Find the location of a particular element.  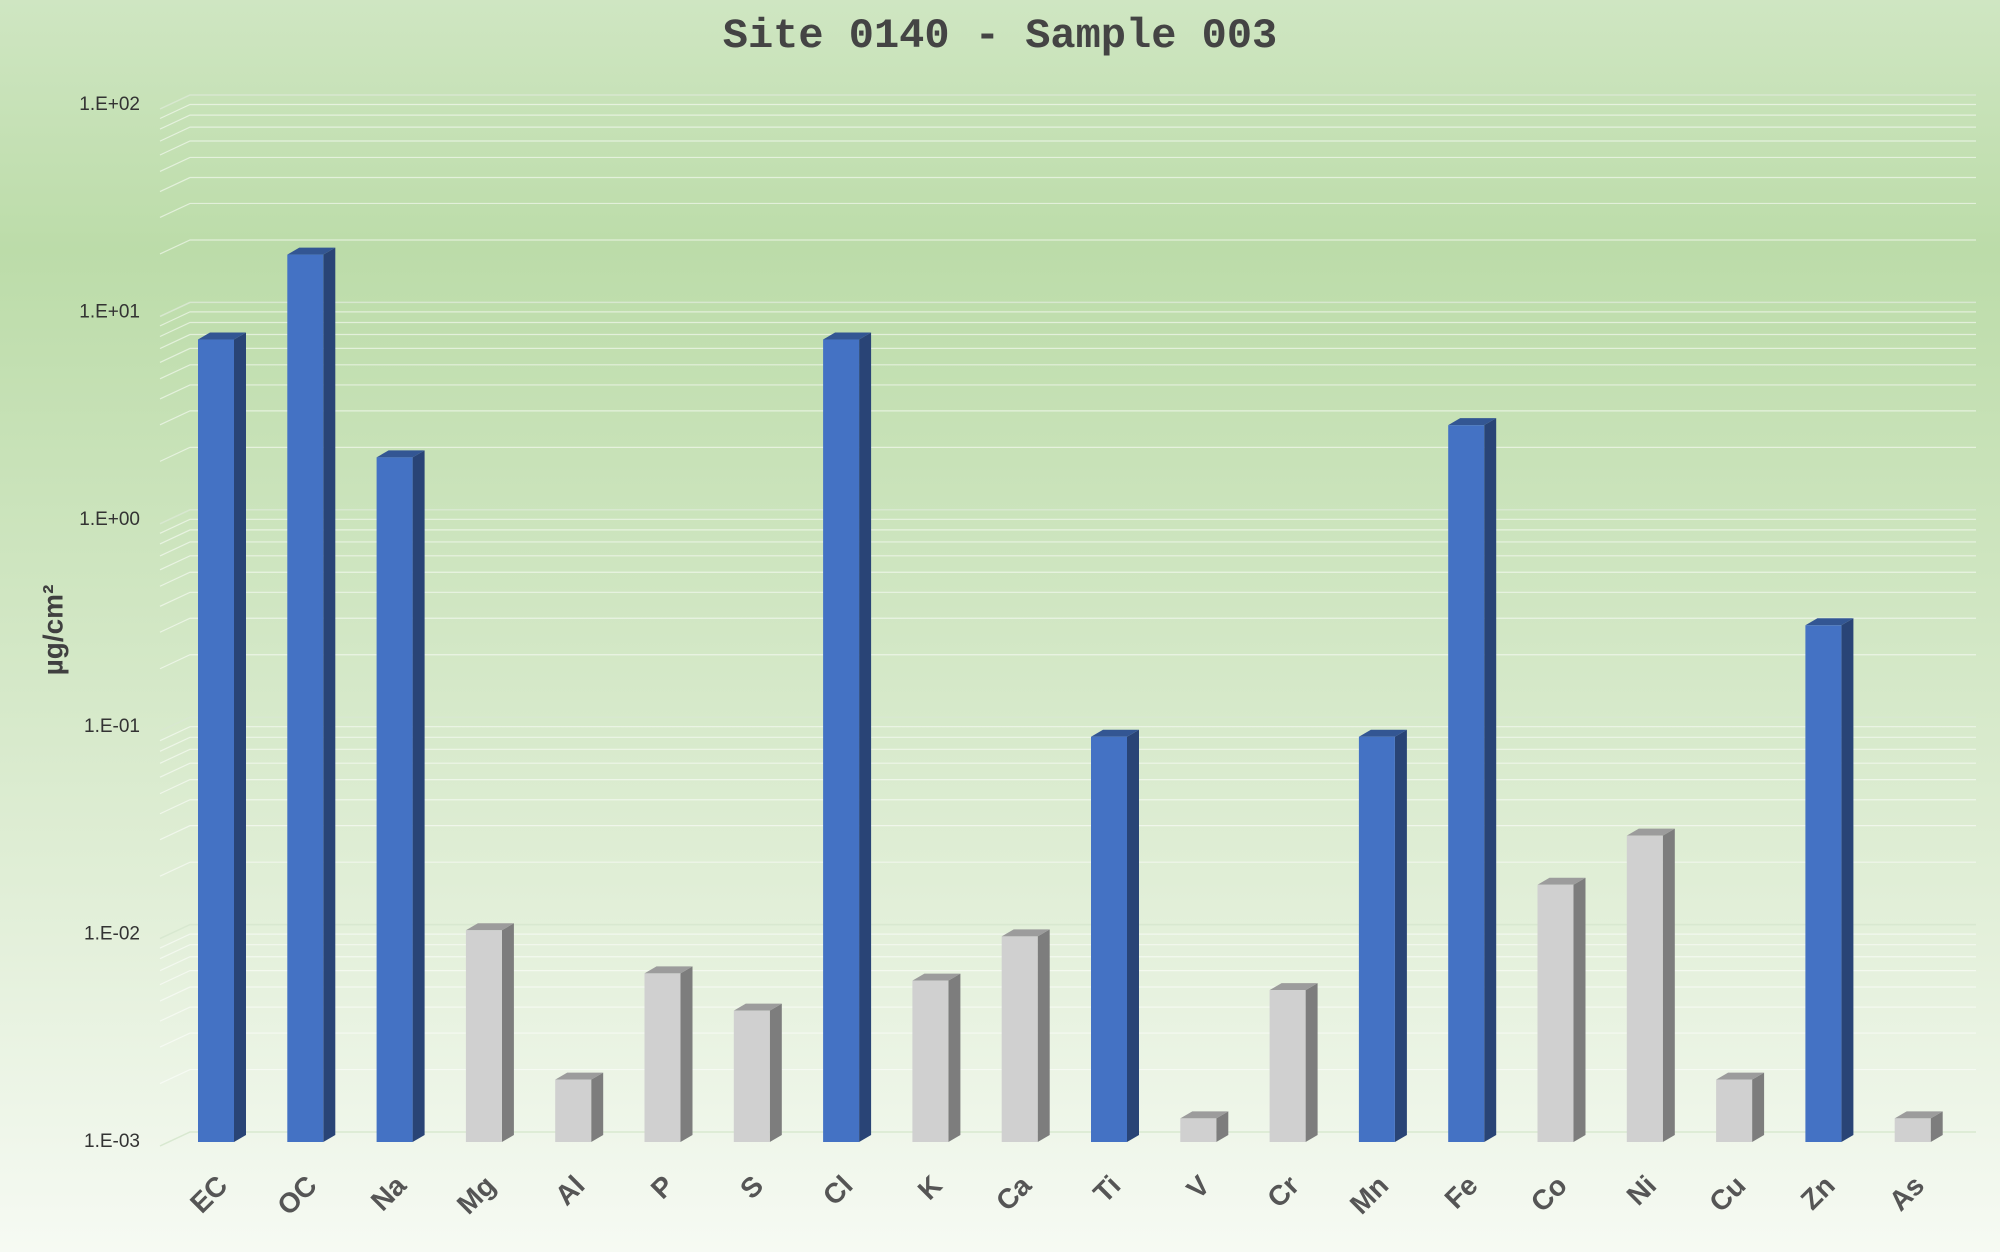

y-tick-label: 1.E-02 is located at coordinates (112, 934).